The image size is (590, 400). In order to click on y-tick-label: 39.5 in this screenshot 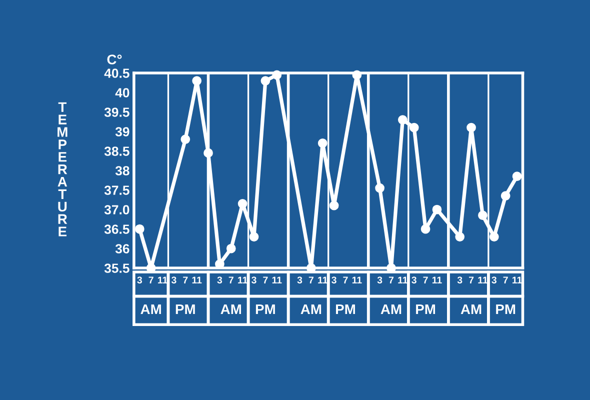, I will do `click(117, 112)`.